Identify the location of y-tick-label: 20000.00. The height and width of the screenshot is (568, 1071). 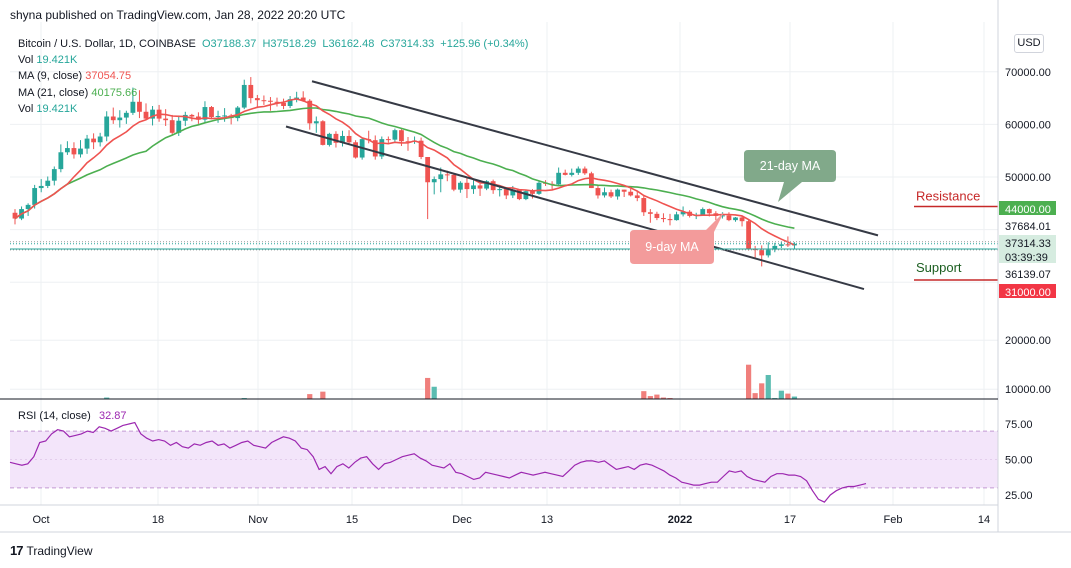
(1028, 341).